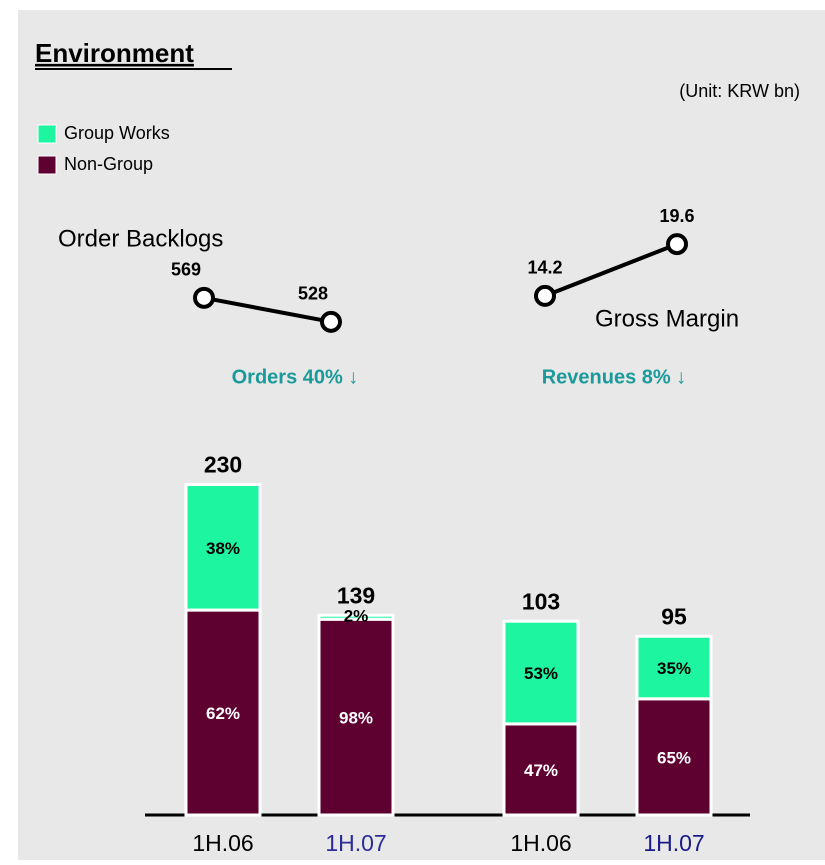 Image resolution: width=825 pixels, height=865 pixels. I want to click on line-title: Order Backlogs, so click(140, 238).